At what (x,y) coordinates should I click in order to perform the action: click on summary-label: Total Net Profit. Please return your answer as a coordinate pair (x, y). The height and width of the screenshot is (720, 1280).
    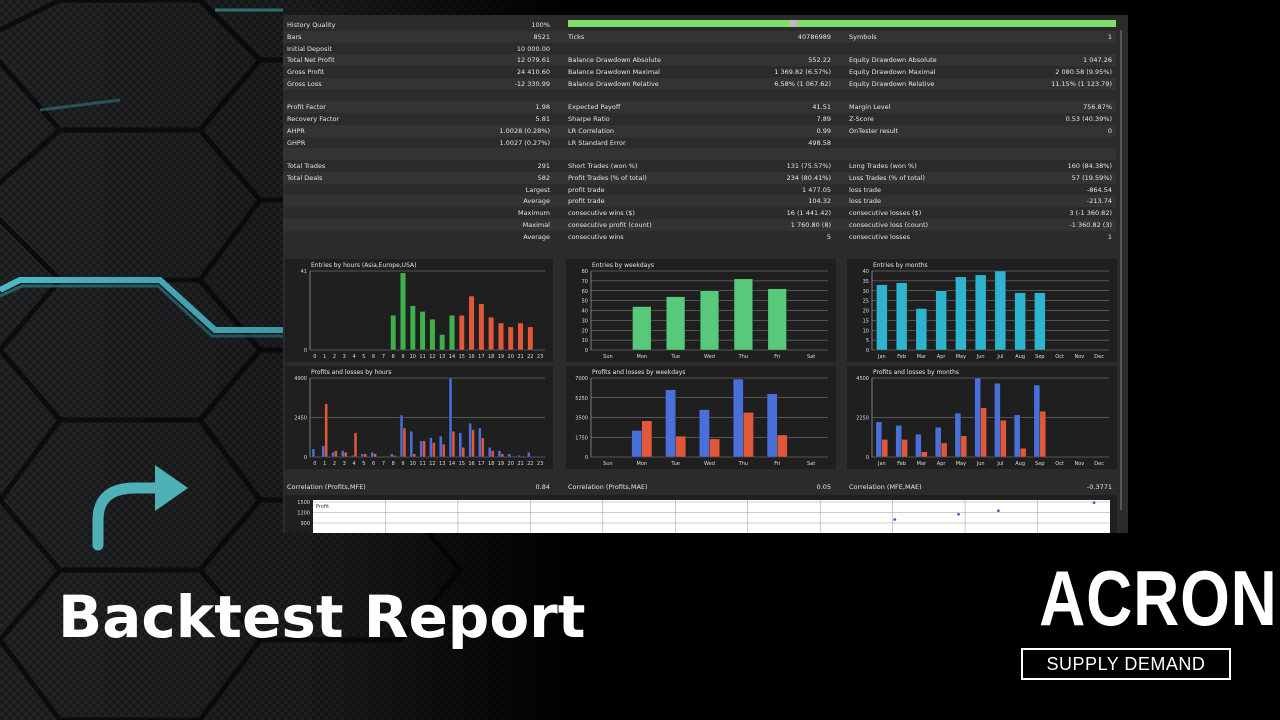
    Looking at the image, I should click on (311, 60).